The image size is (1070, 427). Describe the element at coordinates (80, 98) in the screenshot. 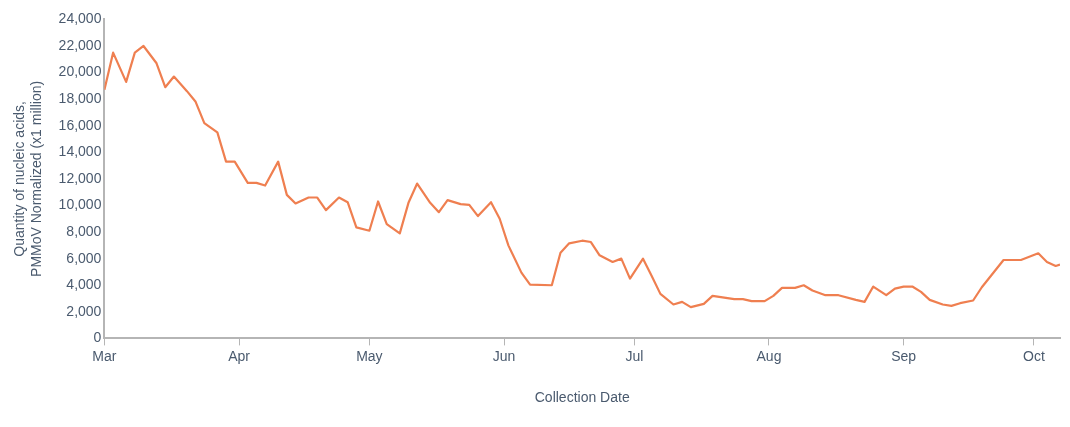

I see `y-tick-label: 18,000` at that location.